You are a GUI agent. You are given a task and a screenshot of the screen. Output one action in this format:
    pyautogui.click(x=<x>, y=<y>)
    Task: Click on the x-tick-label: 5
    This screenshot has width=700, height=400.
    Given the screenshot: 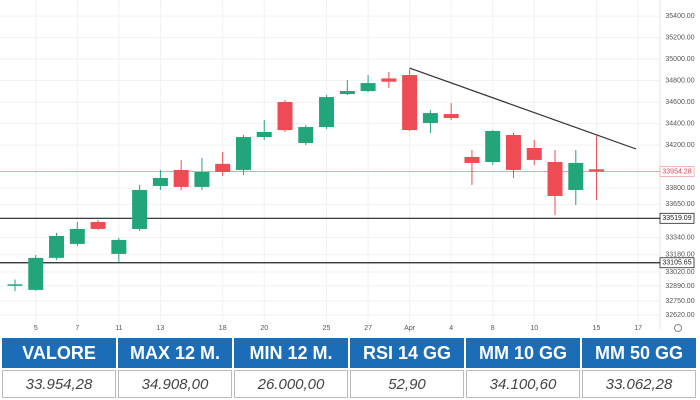 What is the action you would take?
    pyautogui.click(x=36, y=328)
    